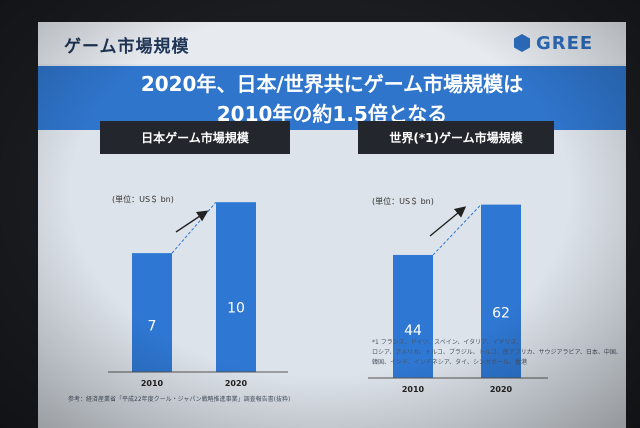 The width and height of the screenshot is (640, 428). I want to click on world-chart: 44 2010 62 2020 (単位：US＄ bn), so click(458, 295).